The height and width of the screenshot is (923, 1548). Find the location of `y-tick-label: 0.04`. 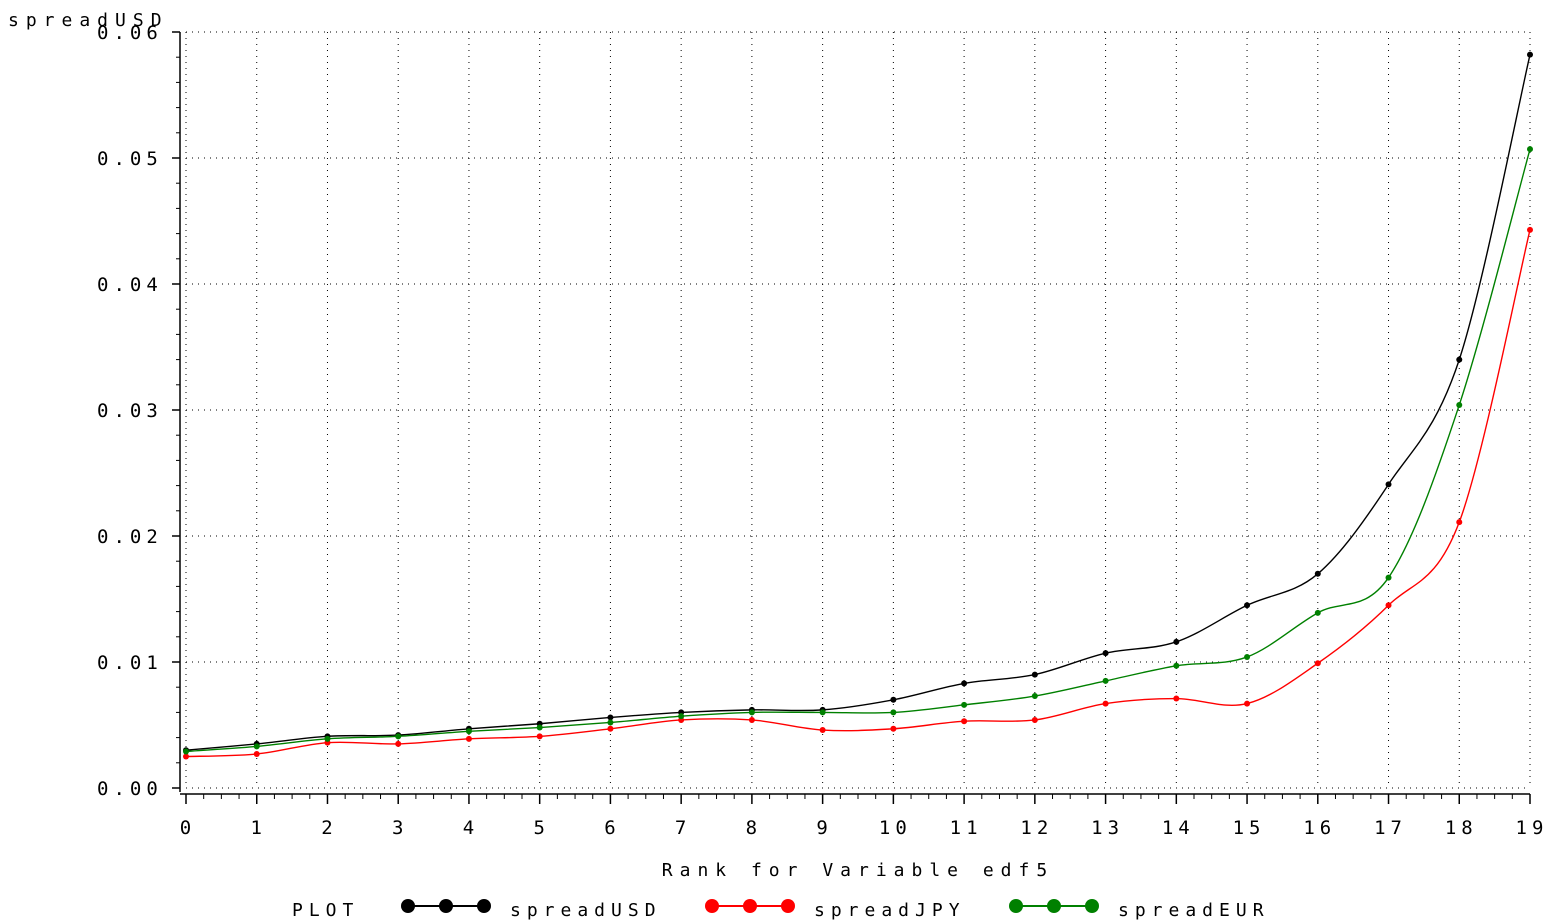

y-tick-label: 0.04 is located at coordinates (130, 285).